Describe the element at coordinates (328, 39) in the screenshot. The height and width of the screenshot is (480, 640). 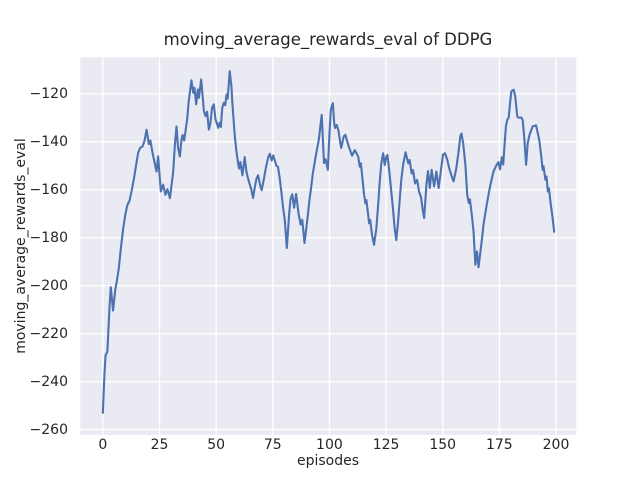
I see `chart-title: moving_average_rewards_eval of DDPG` at that location.